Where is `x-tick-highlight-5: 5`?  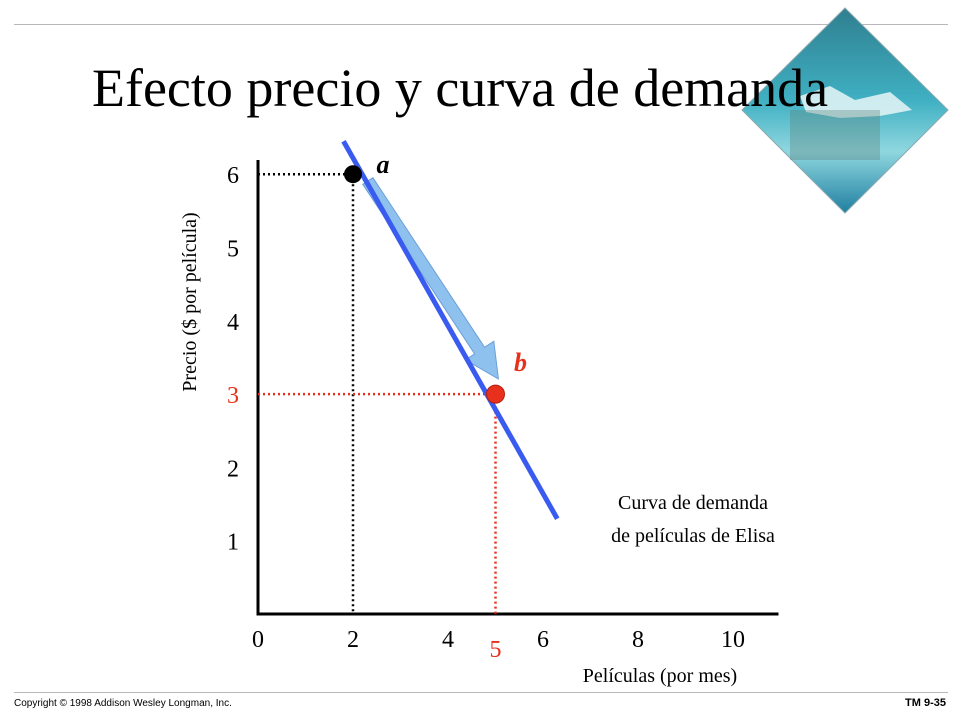
x-tick-highlight-5: 5 is located at coordinates (496, 650).